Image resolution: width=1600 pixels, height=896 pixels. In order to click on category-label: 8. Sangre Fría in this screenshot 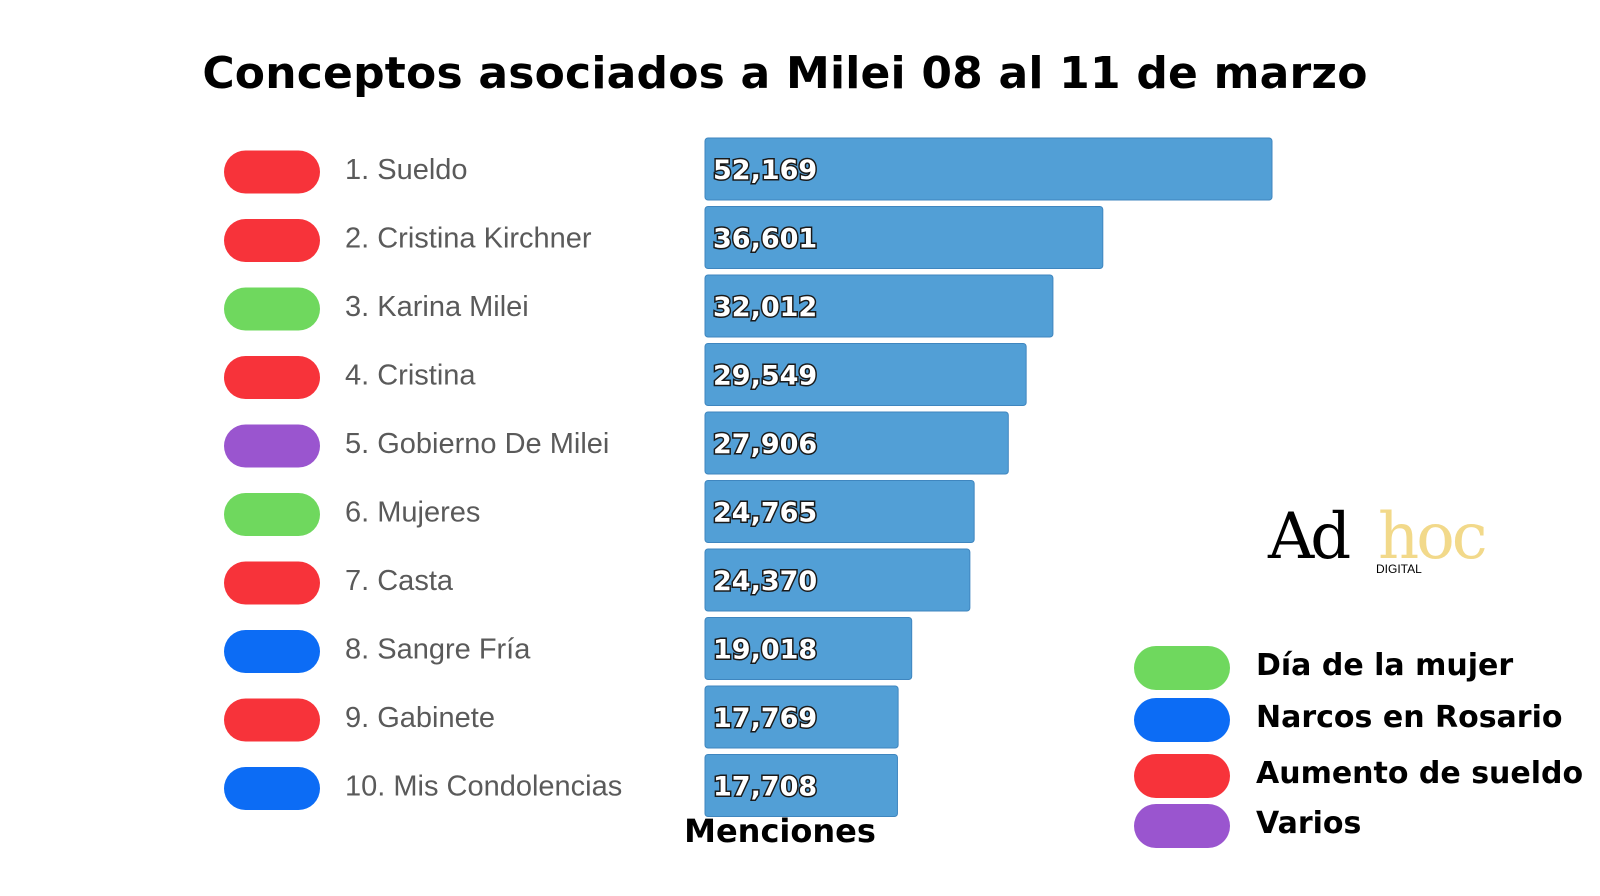, I will do `click(438, 650)`.